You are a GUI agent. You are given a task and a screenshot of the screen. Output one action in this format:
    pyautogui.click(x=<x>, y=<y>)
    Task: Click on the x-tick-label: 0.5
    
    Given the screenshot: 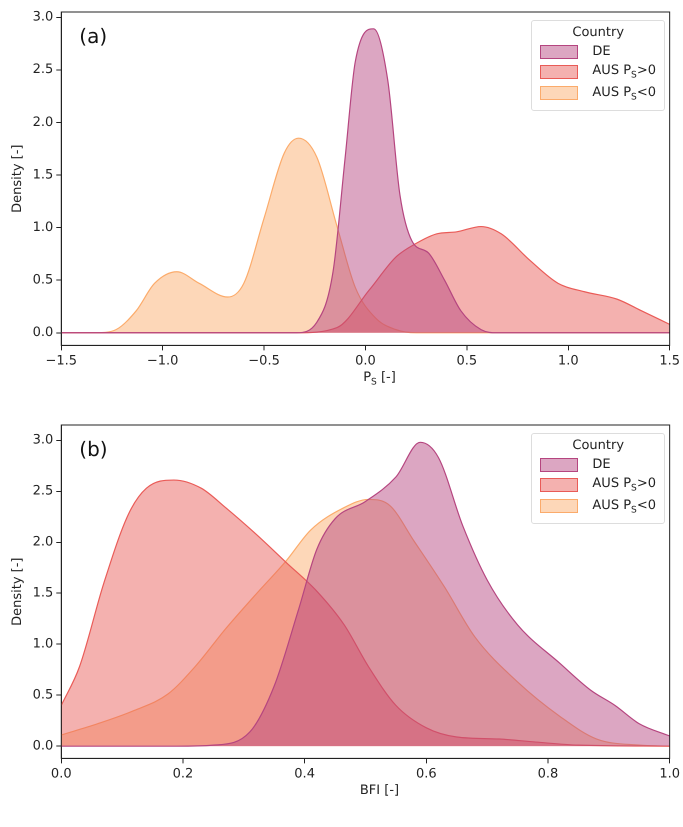 What is the action you would take?
    pyautogui.click(x=467, y=361)
    